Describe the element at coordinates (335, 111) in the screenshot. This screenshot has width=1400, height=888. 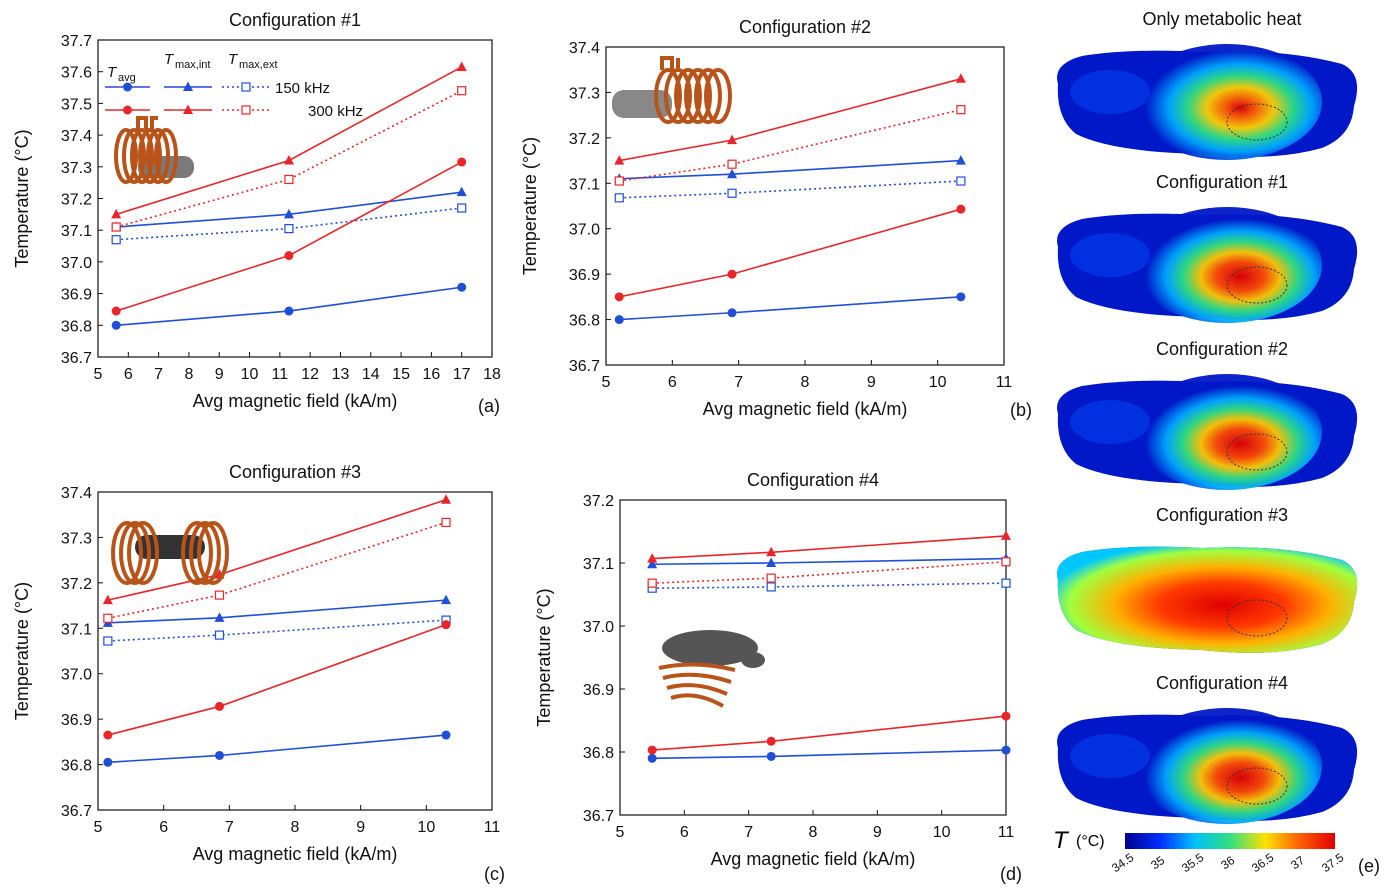
I see `legend-row-300: 300 kHz` at that location.